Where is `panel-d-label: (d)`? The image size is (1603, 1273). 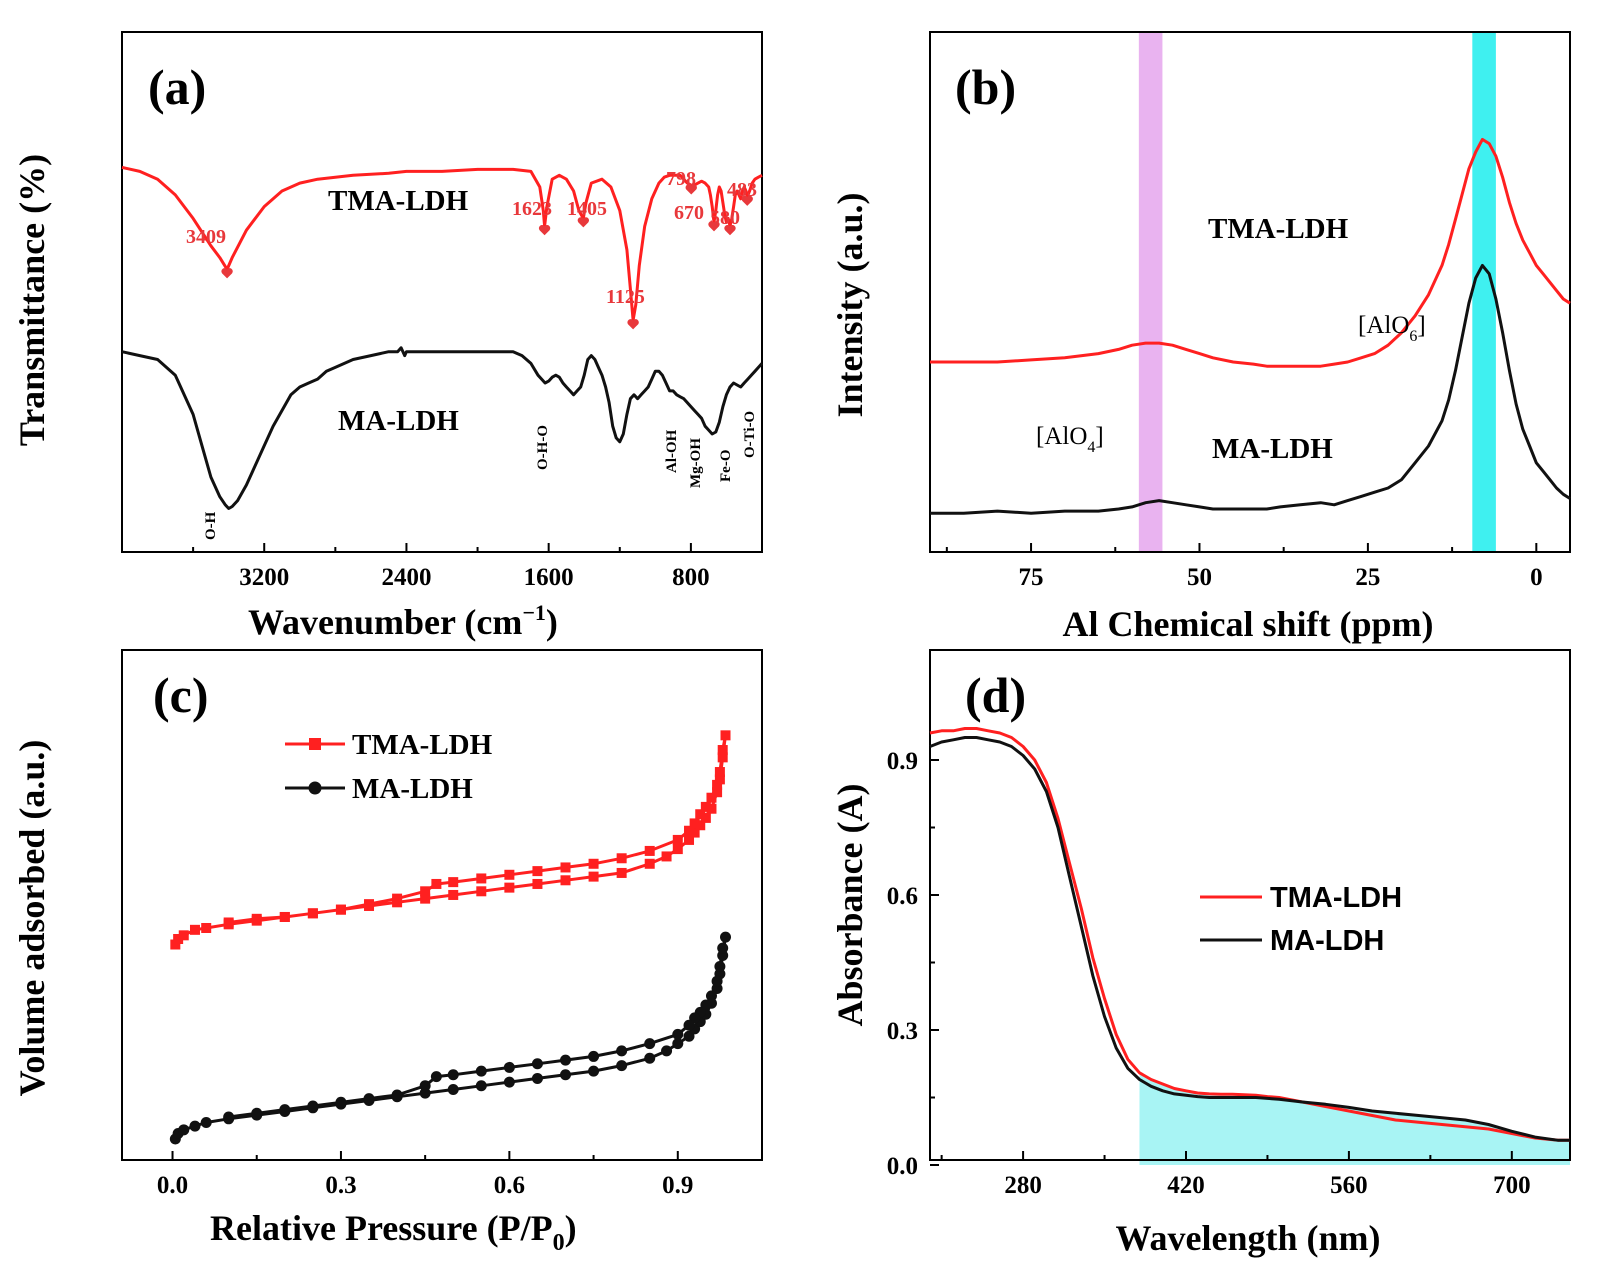
panel-d-label: (d) is located at coordinates (995, 695).